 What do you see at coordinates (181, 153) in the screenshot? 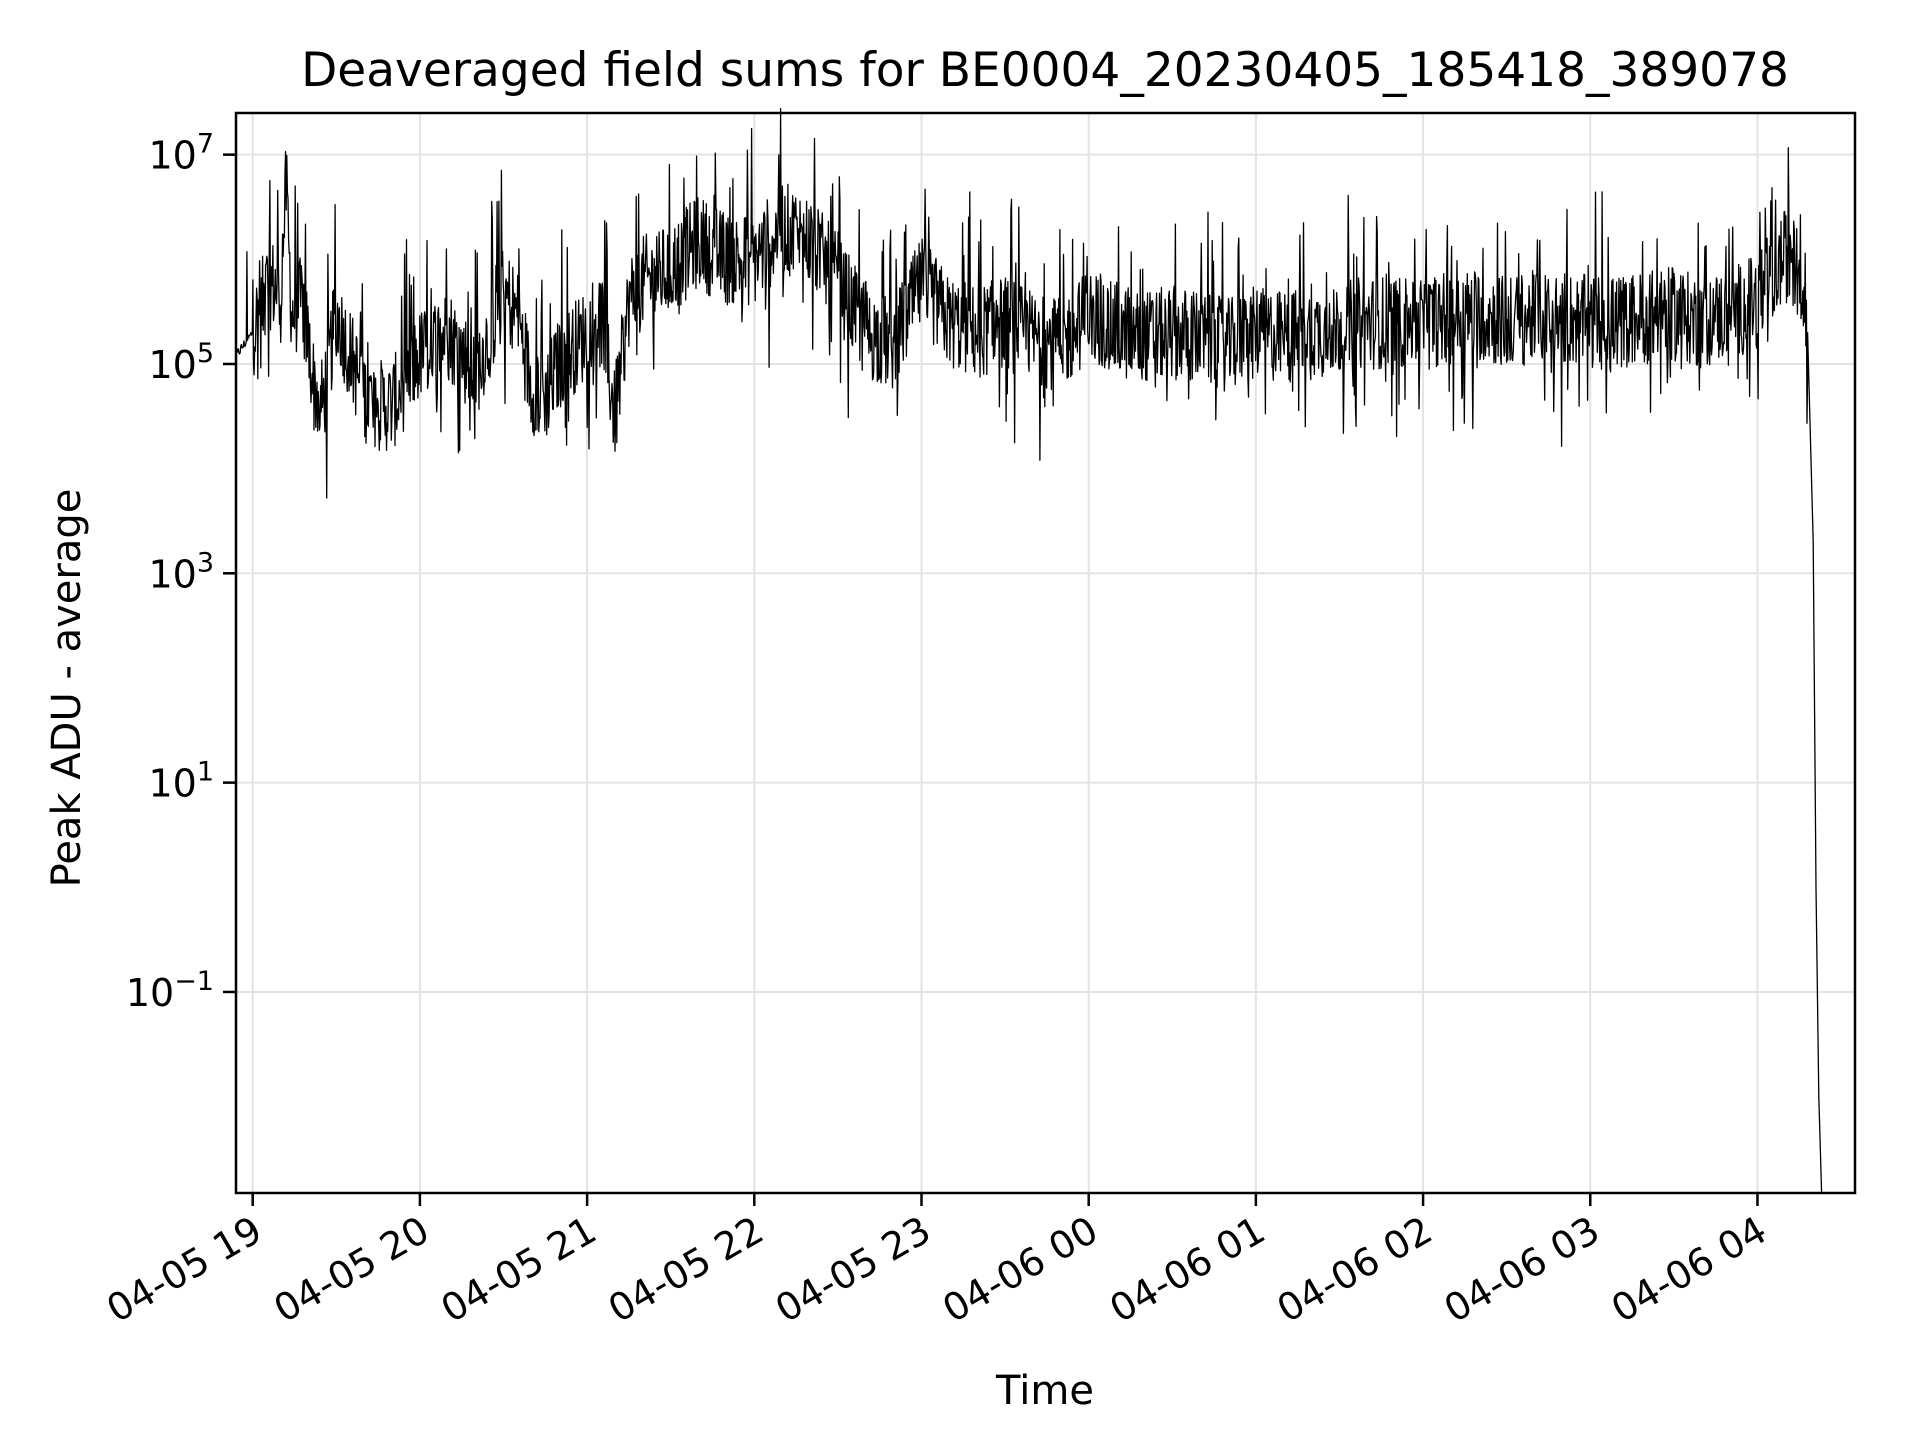
I see `y-tick-label: 10⁷` at bounding box center [181, 153].